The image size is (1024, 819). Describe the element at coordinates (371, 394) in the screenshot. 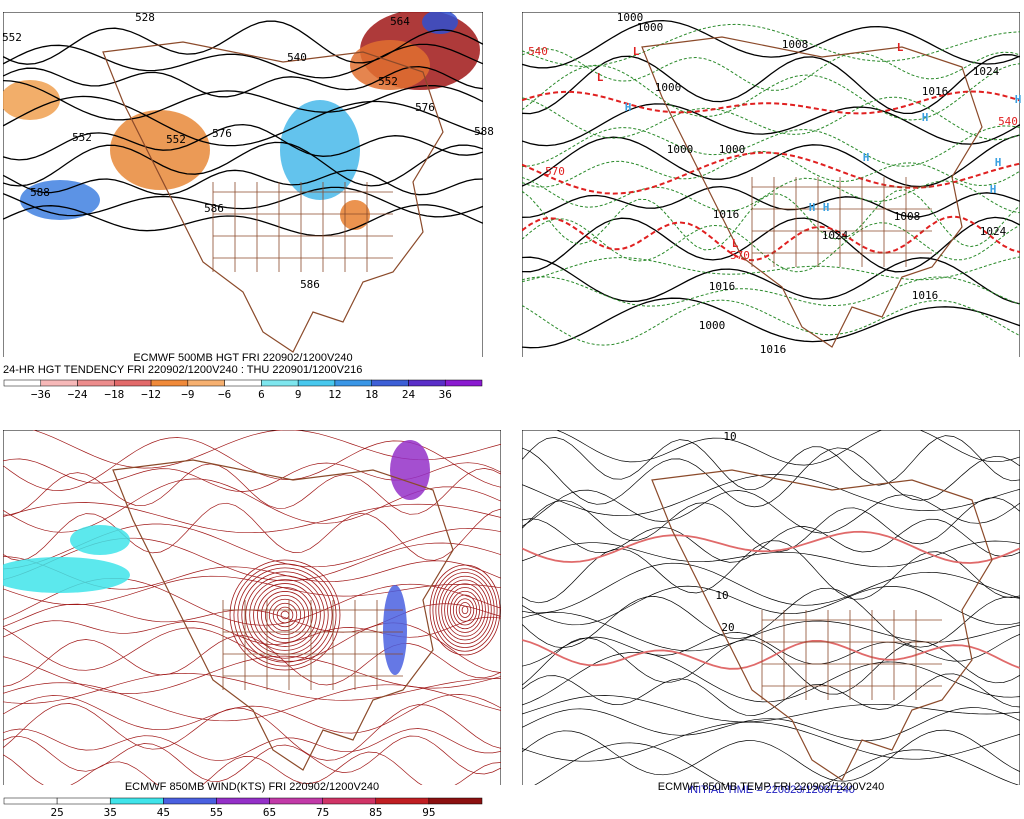

I see `colorbar-label: 18` at that location.